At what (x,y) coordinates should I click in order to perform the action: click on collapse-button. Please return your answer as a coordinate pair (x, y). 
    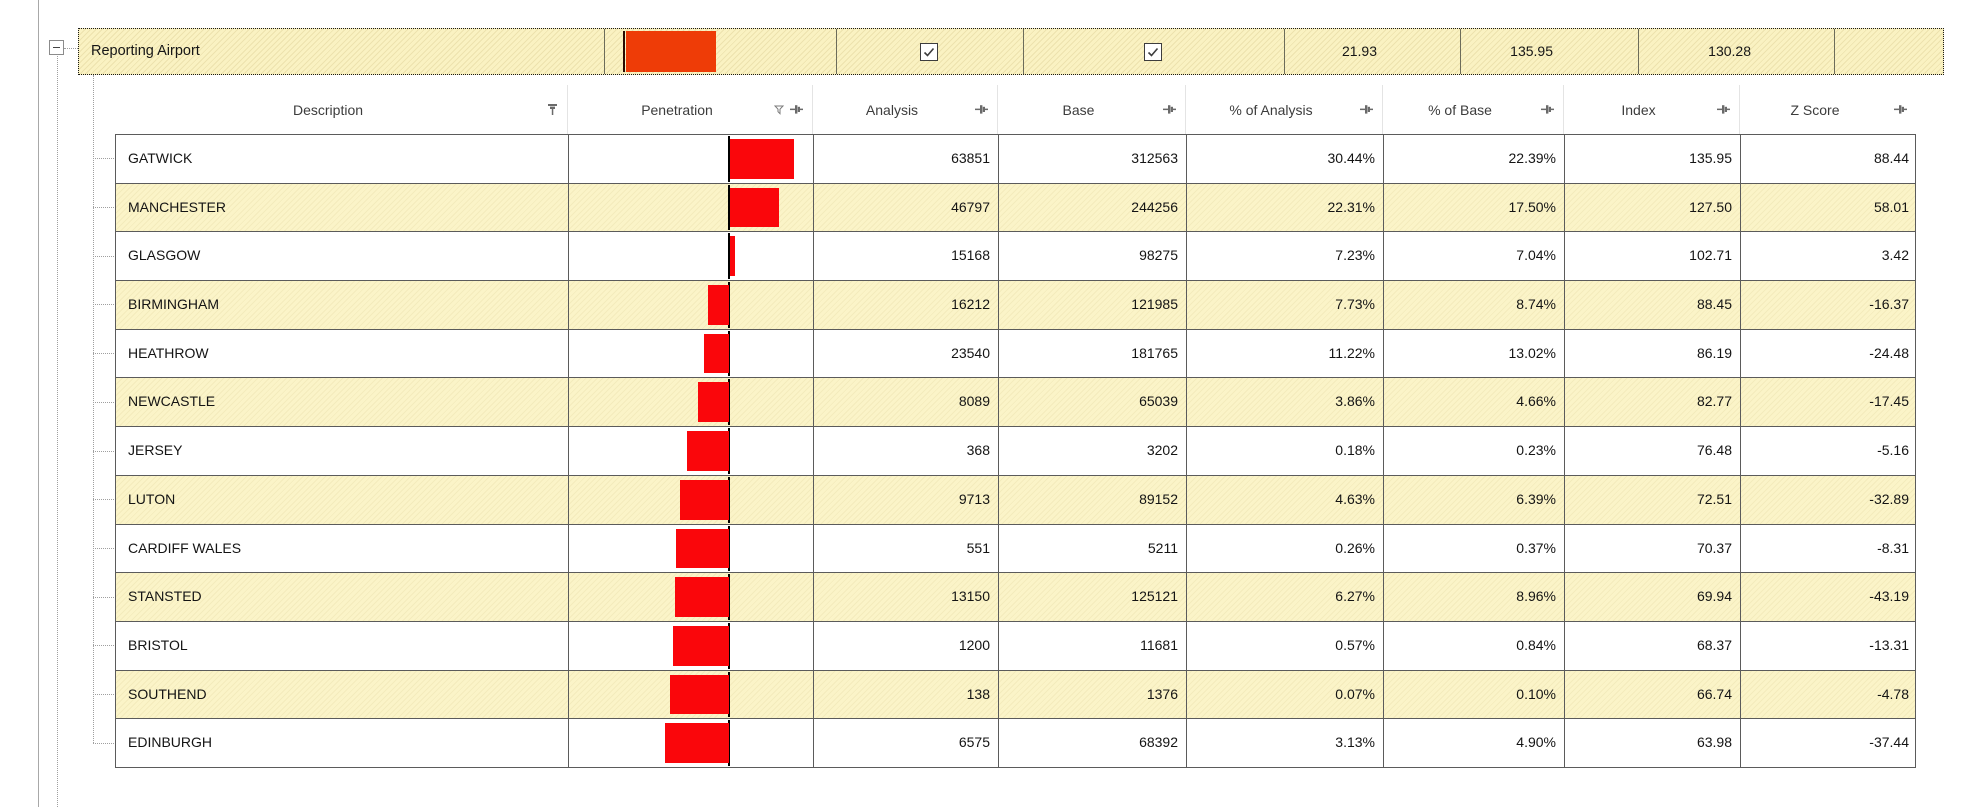
    Looking at the image, I should click on (56, 47).